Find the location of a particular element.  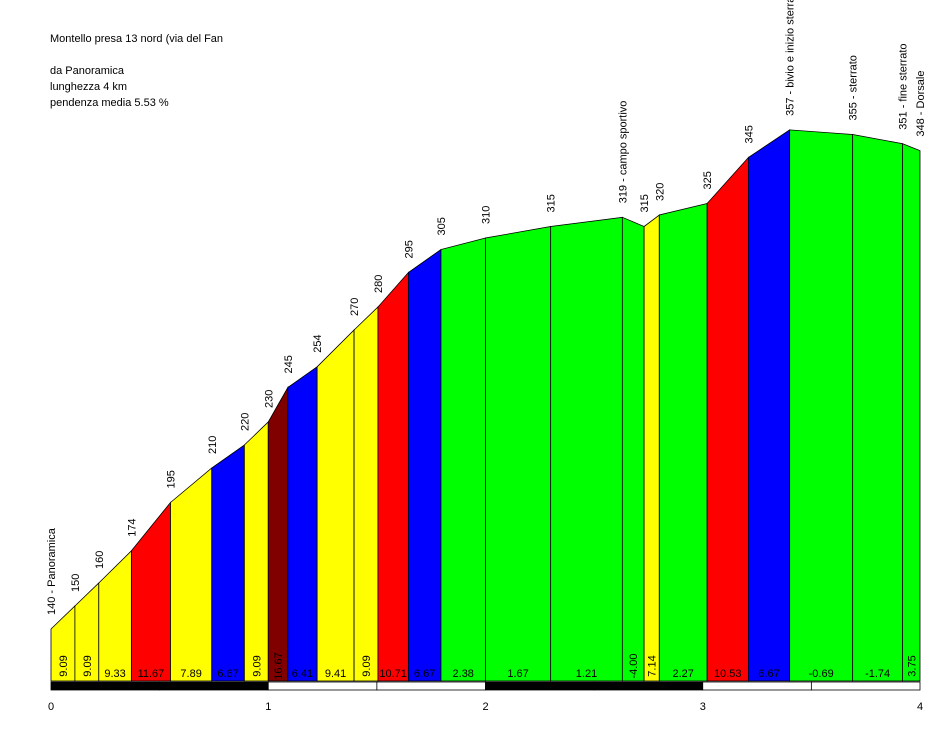

altitude-label: 150 is located at coordinates (76, 583).